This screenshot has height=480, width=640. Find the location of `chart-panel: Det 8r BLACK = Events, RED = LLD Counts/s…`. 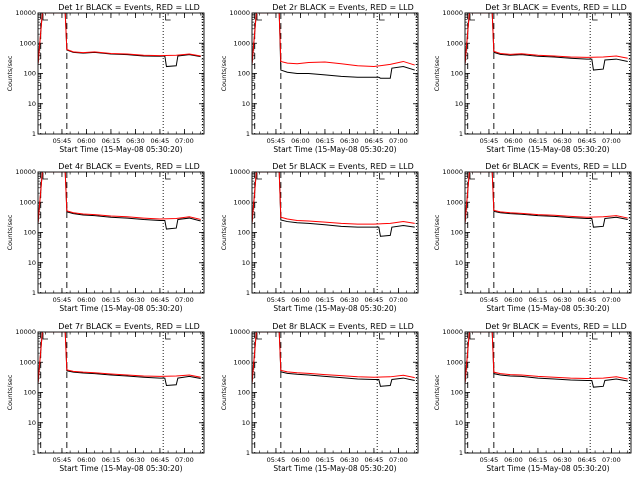

chart-panel: Det 8r BLACK = Events, RED = LLD Counts/s… is located at coordinates (319, 397).